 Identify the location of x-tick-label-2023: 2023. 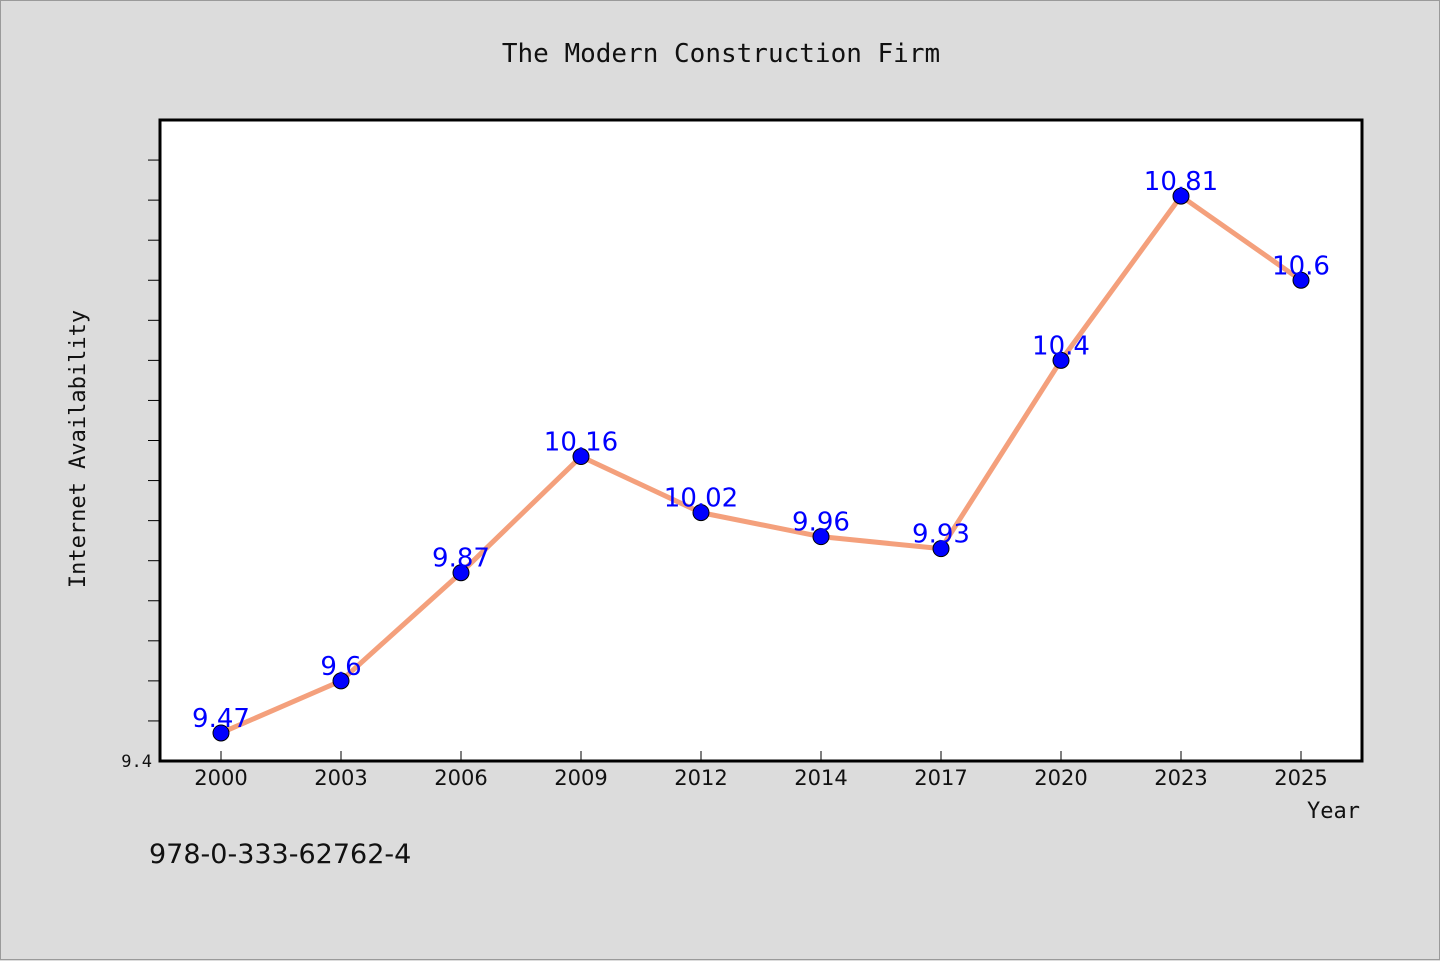
(1180, 778).